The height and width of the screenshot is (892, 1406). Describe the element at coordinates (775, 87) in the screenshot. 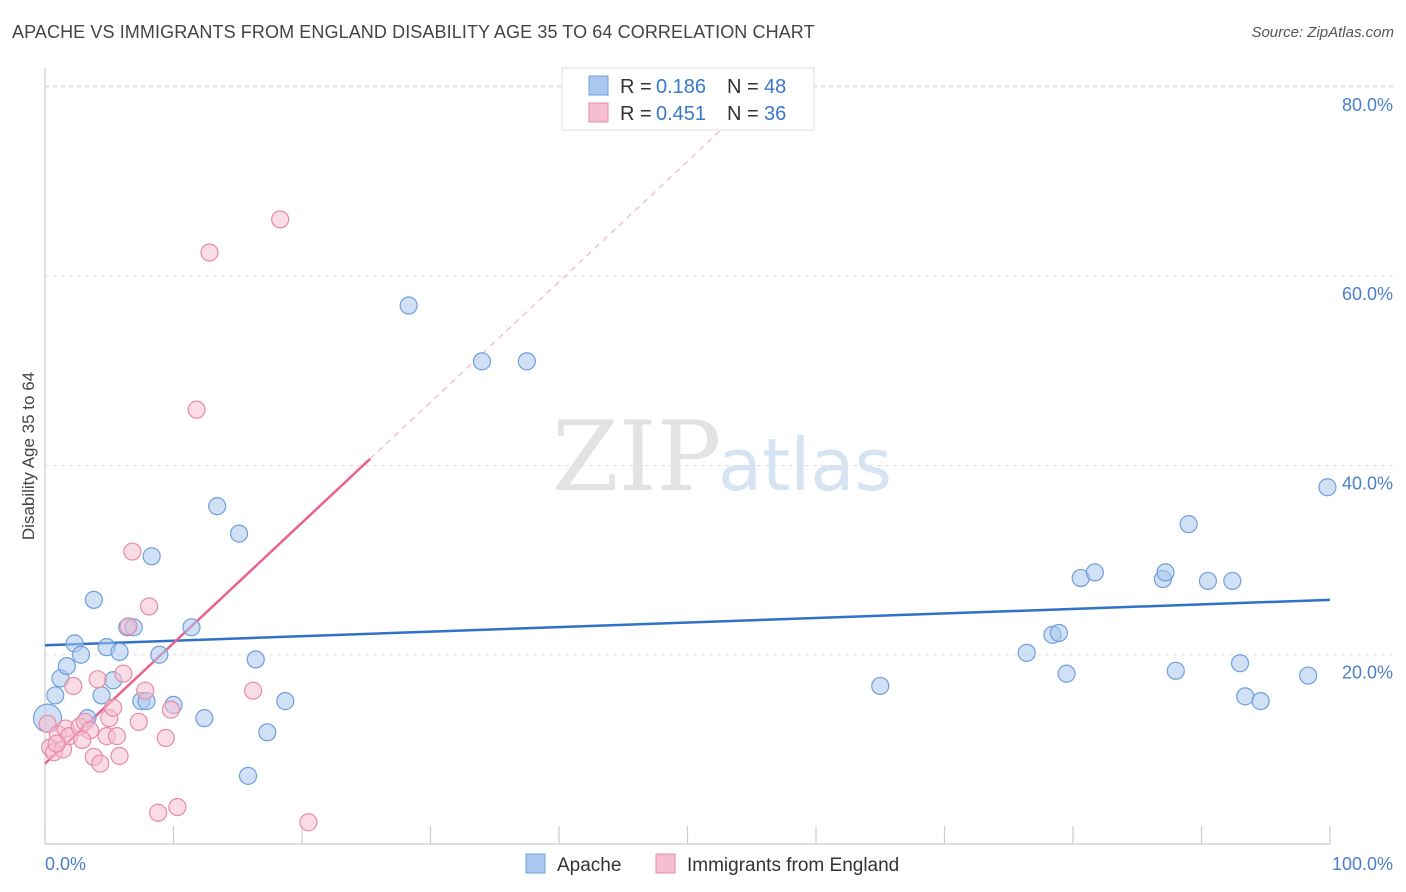

I see `legend-n-value-apache: 48` at that location.